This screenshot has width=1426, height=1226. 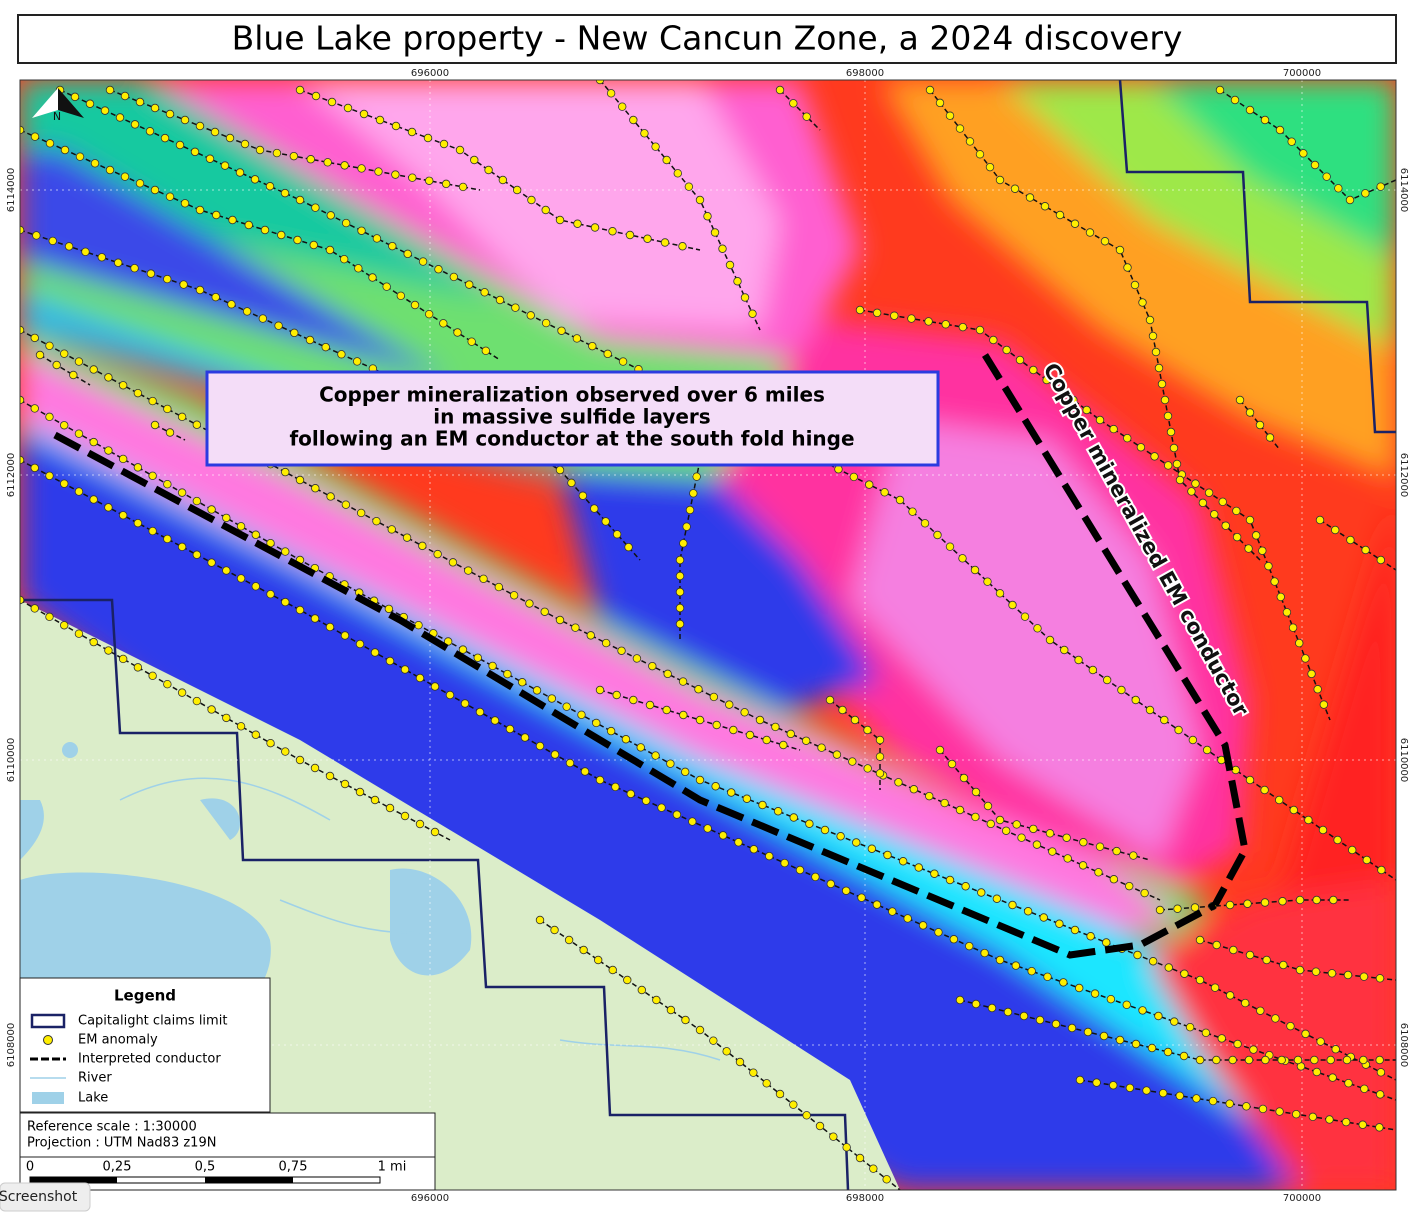 What do you see at coordinates (707, 39) in the screenshot?
I see `title-box` at bounding box center [707, 39].